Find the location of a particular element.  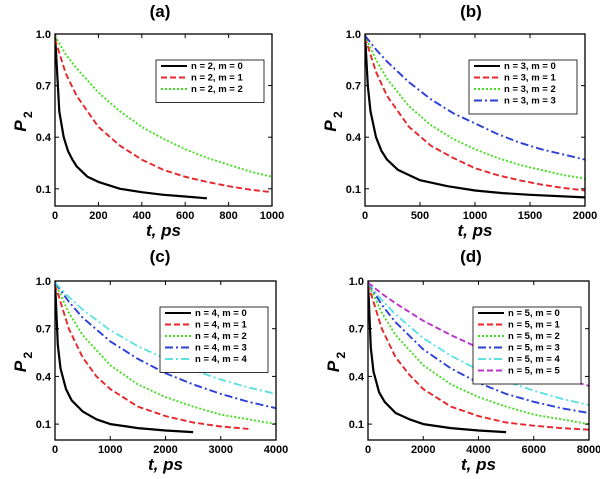

plot-frame is located at coordinates (163, 120).